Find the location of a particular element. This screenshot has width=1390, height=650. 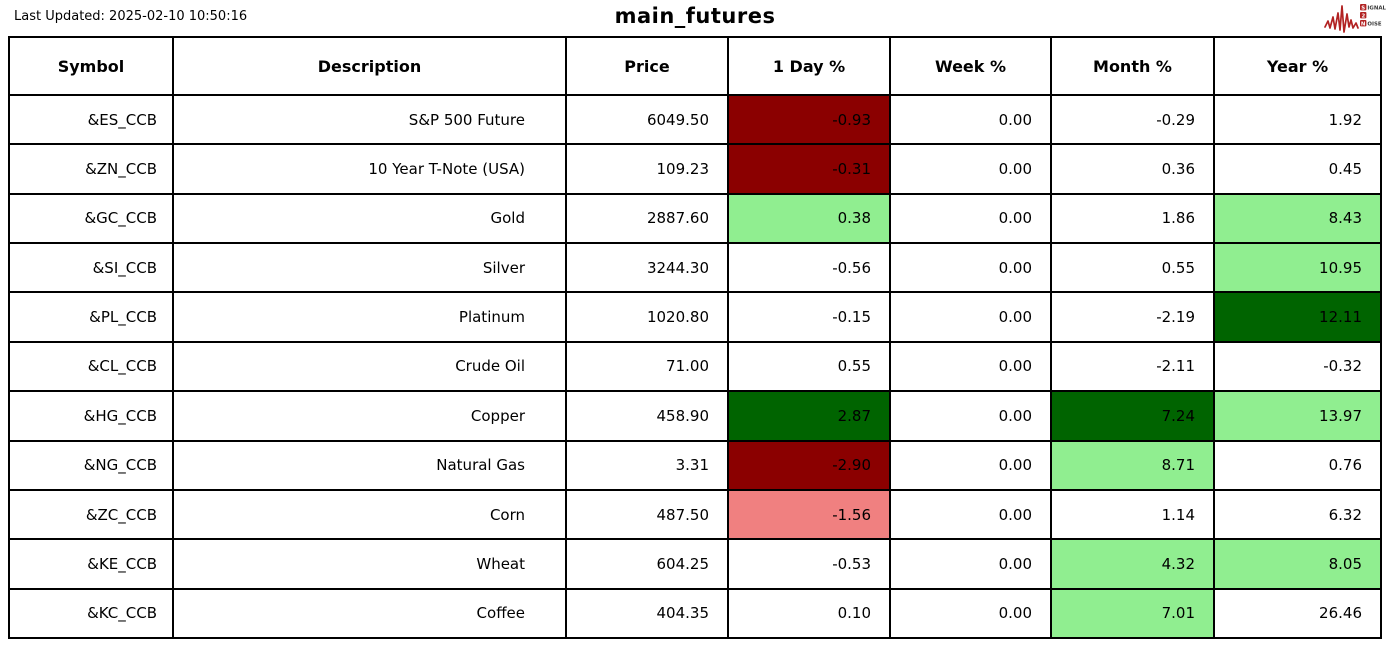

month-pct-cell: -2.11 is located at coordinates (1132, 366).